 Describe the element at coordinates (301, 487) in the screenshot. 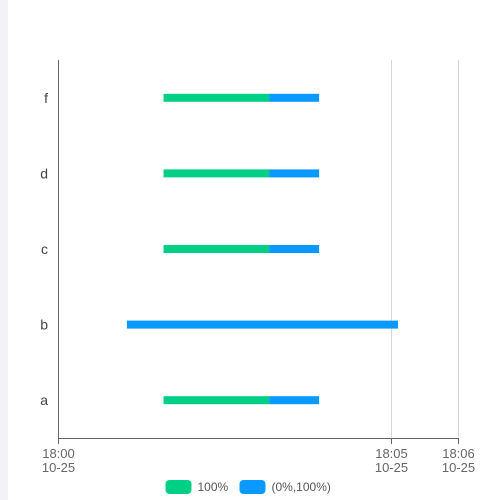

I see `legend-label: (0%,100%)` at that location.